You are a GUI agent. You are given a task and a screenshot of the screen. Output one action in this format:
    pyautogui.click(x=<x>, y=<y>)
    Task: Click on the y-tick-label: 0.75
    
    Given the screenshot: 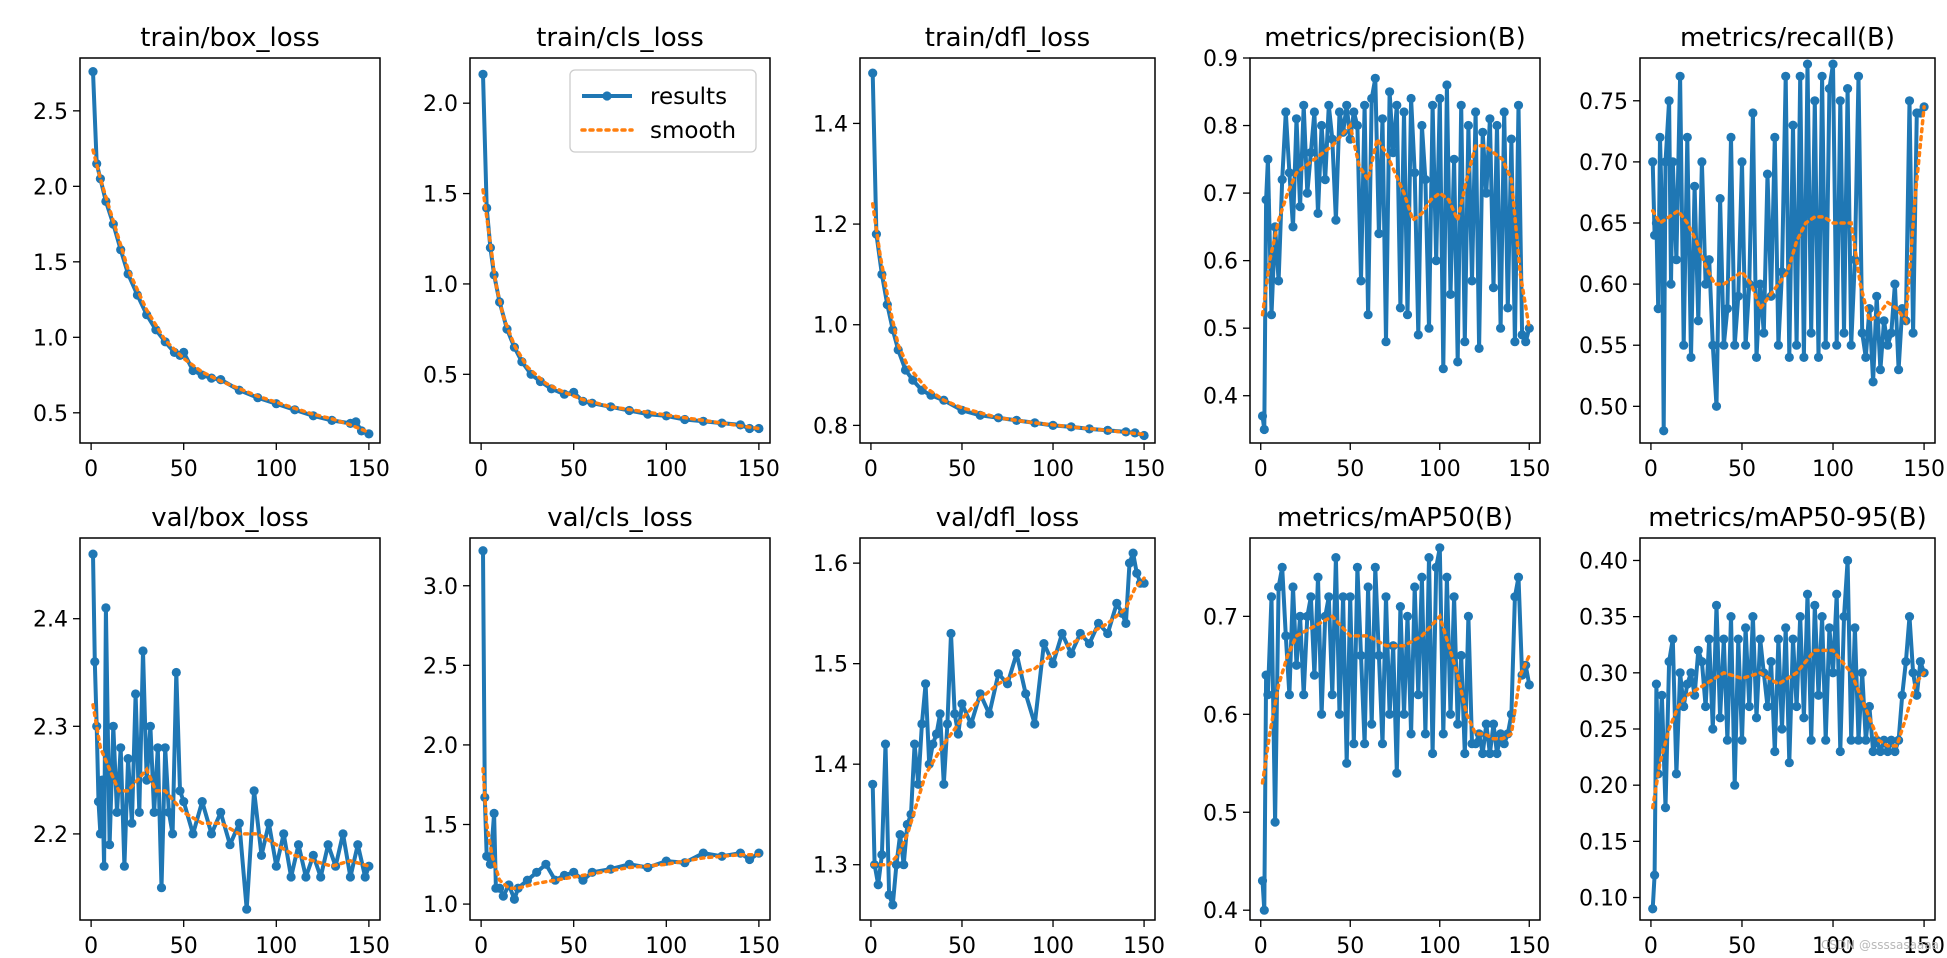 What is the action you would take?
    pyautogui.click(x=1603, y=102)
    